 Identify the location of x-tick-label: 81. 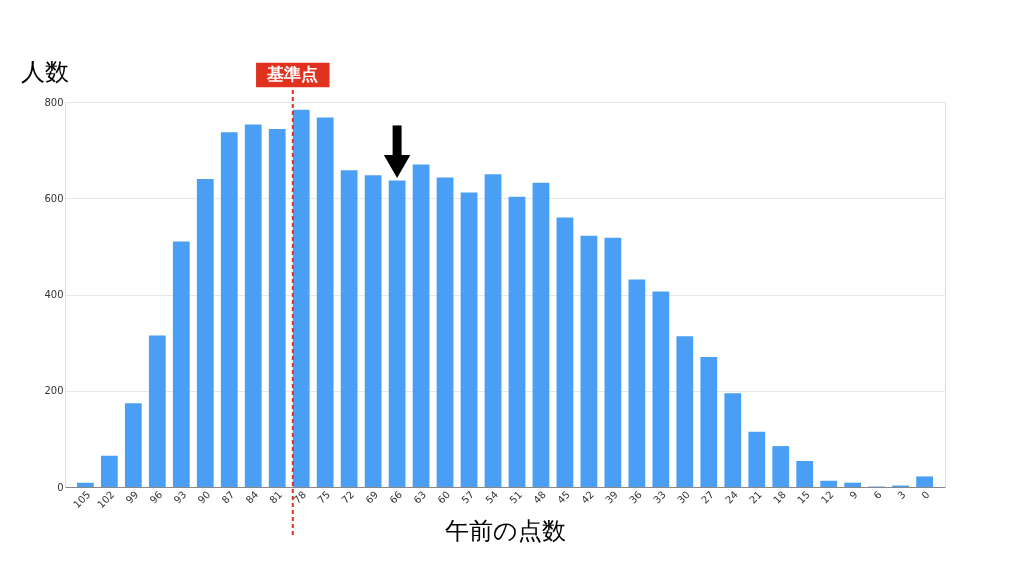
(276, 497).